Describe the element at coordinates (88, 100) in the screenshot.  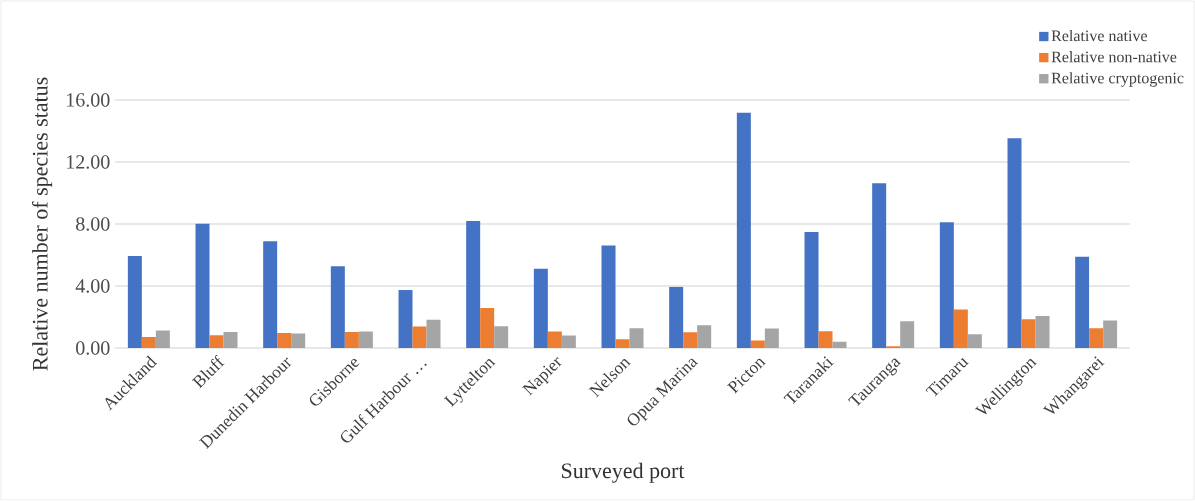
I see `y-tick-label: 16.00` at that location.